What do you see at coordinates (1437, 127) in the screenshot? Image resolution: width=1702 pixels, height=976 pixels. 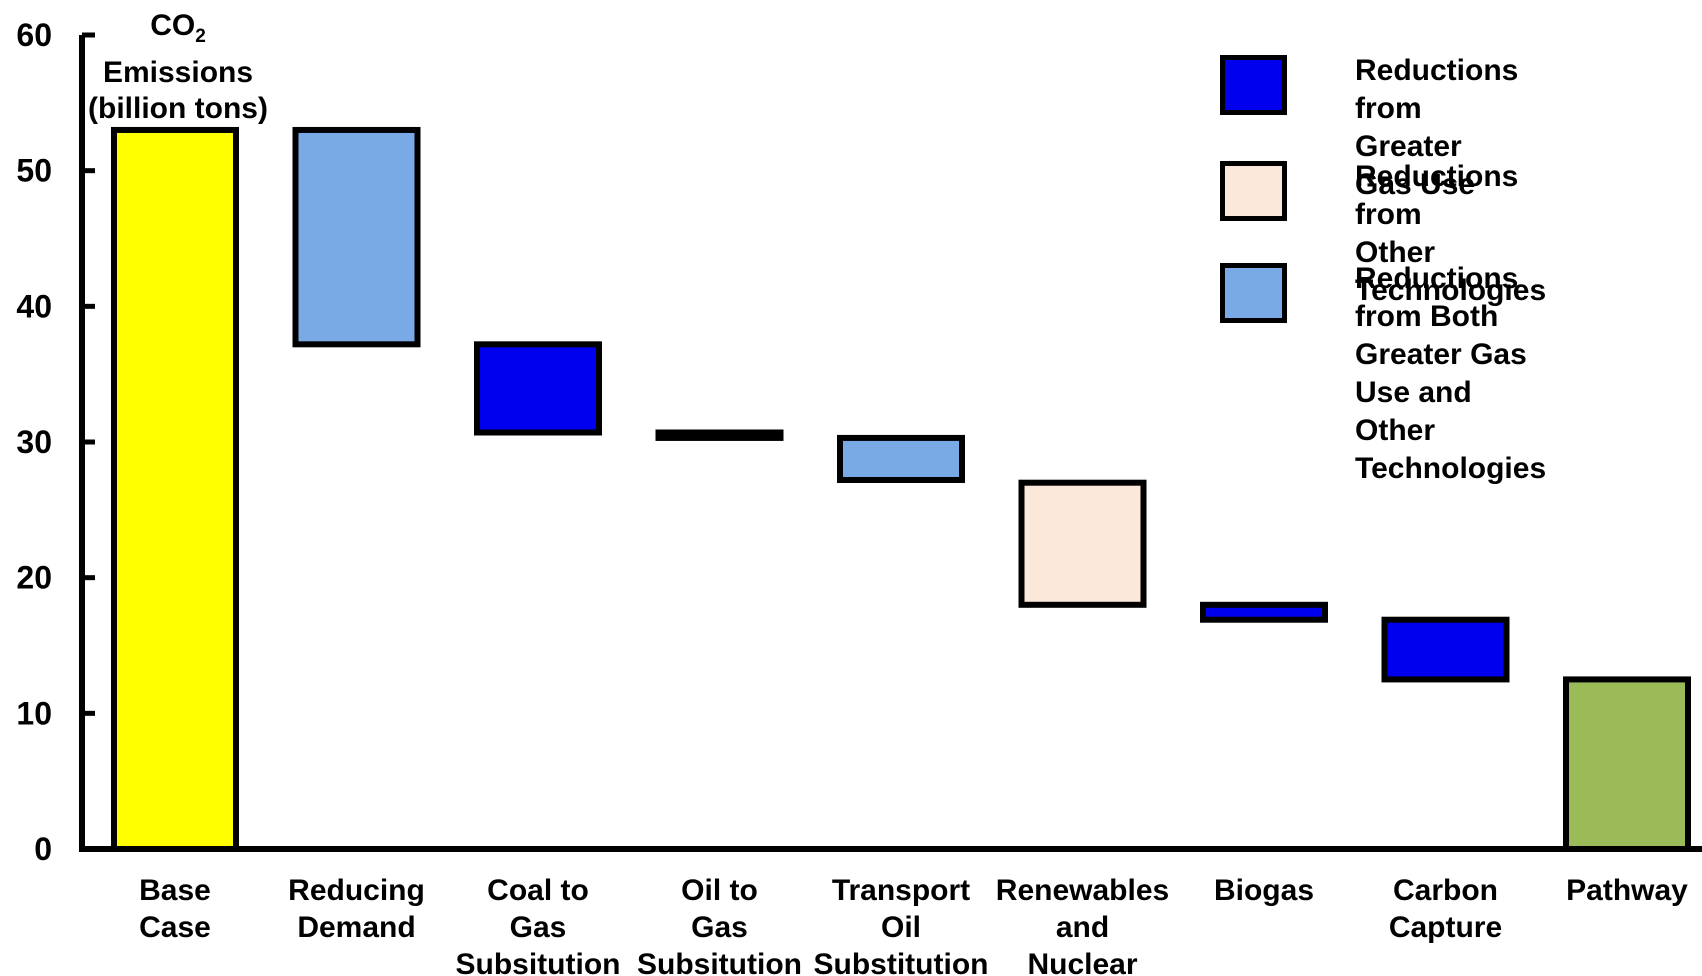 I see `legend-label: Reductions from Greater Gas Use` at bounding box center [1437, 127].